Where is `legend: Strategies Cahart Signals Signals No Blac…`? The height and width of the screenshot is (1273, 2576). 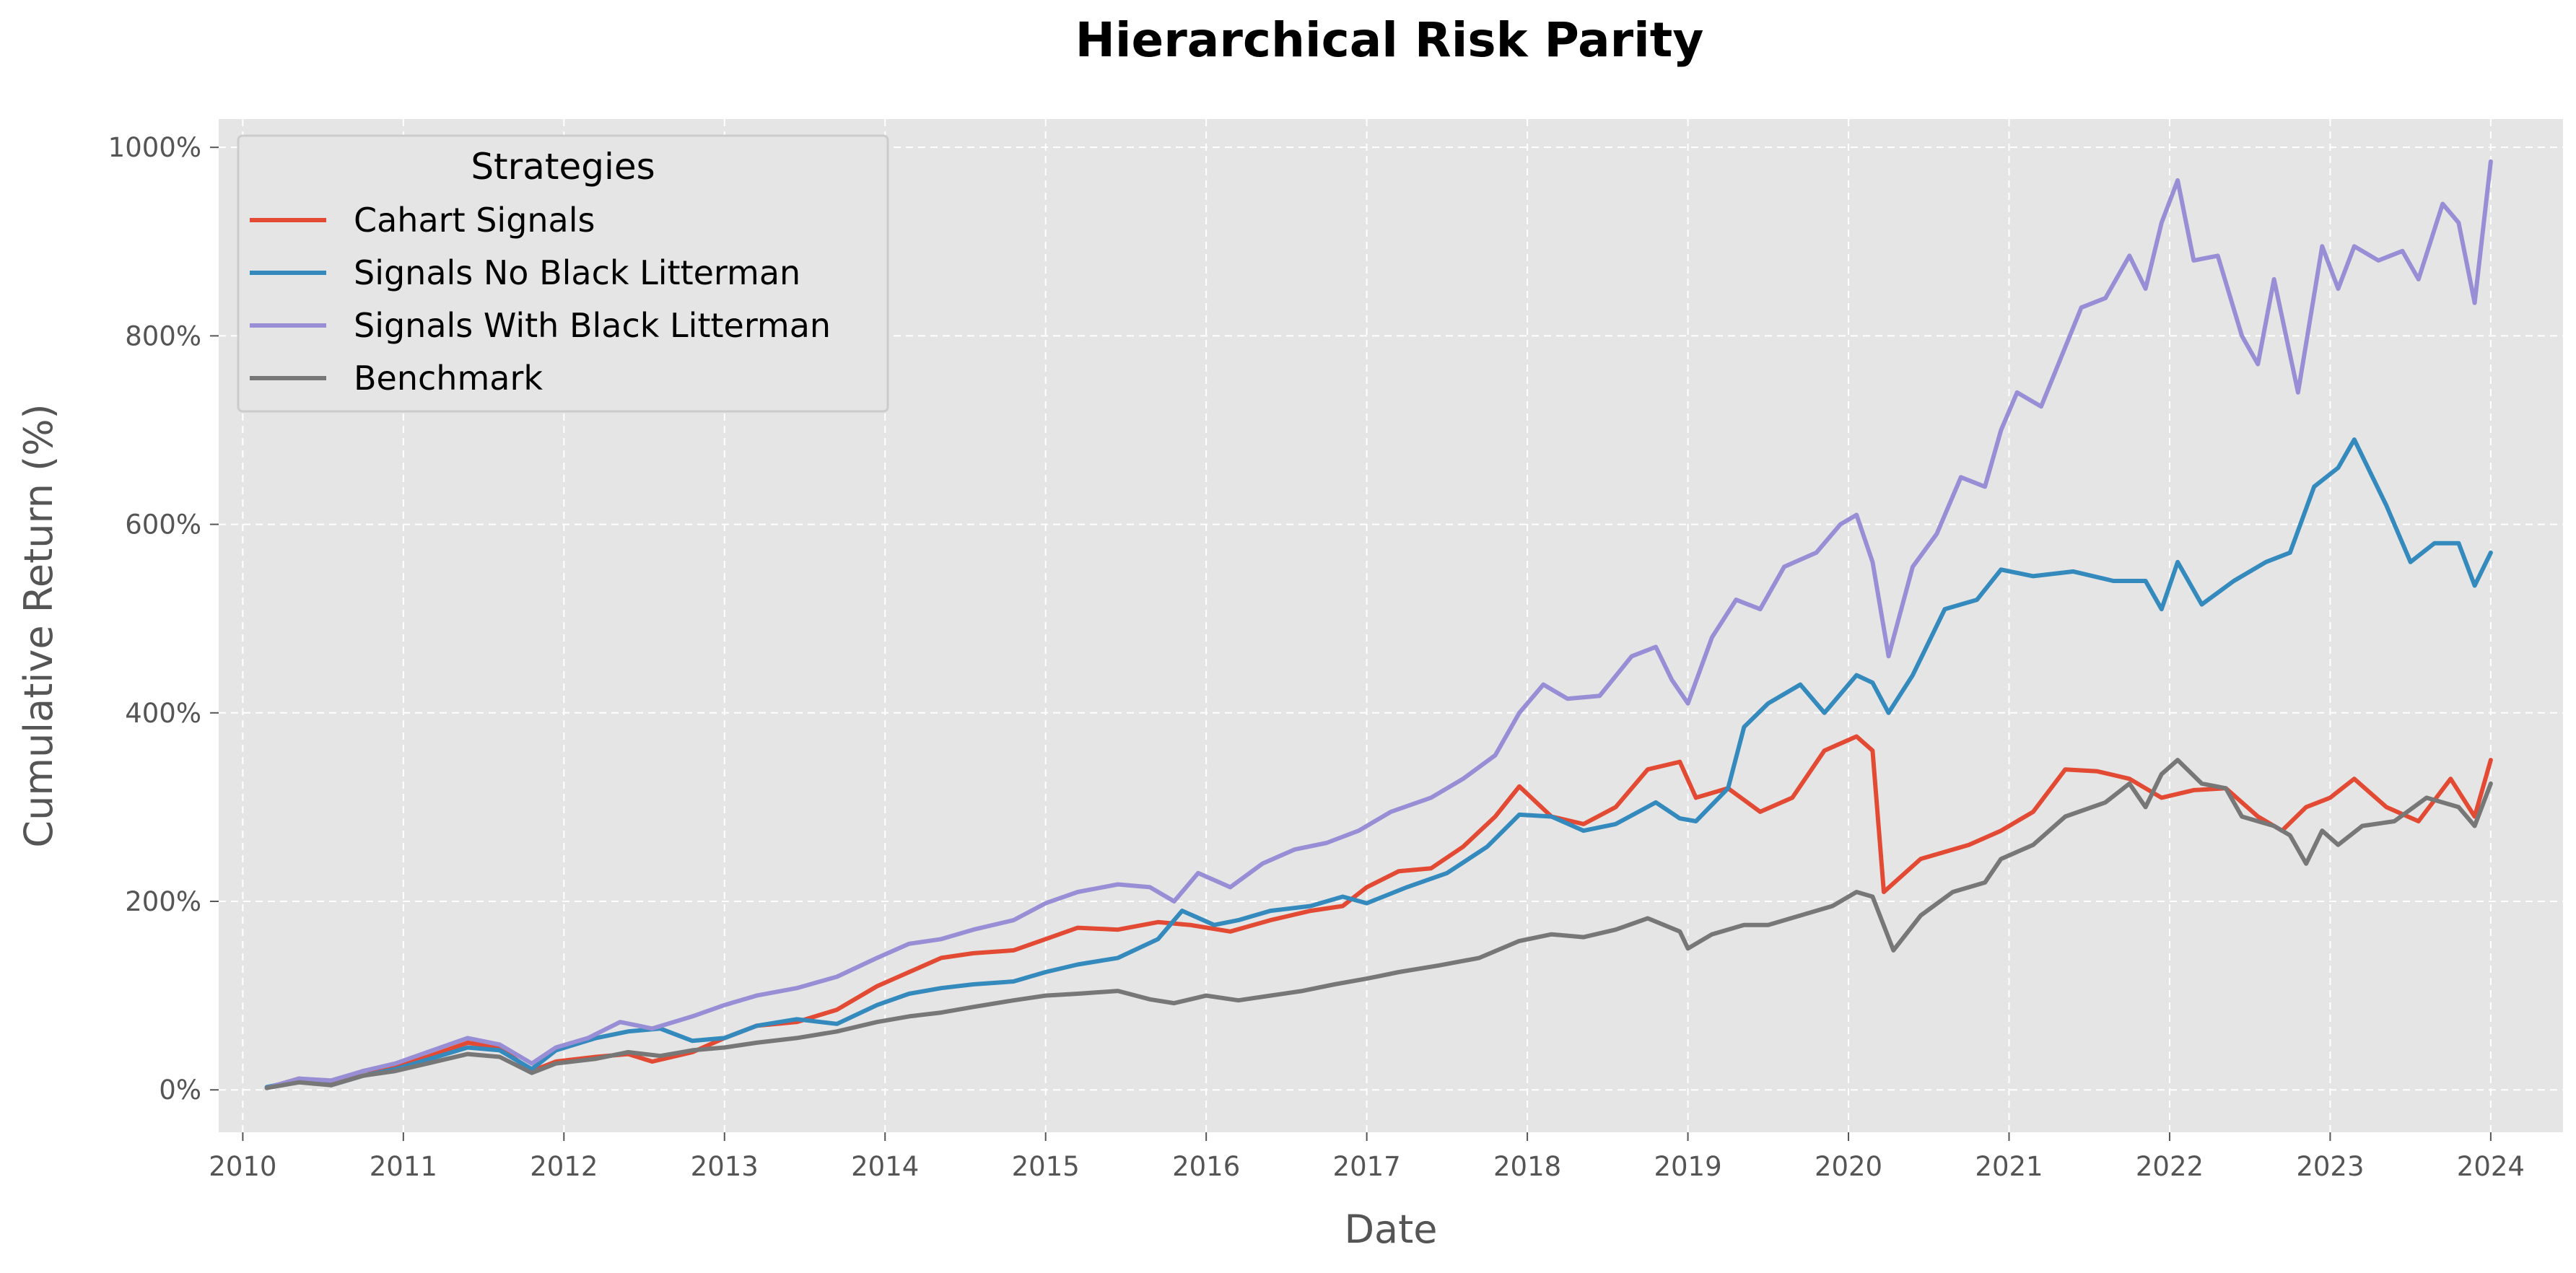
legend: Strategies Cahart Signals Signals No Blac… is located at coordinates (563, 273).